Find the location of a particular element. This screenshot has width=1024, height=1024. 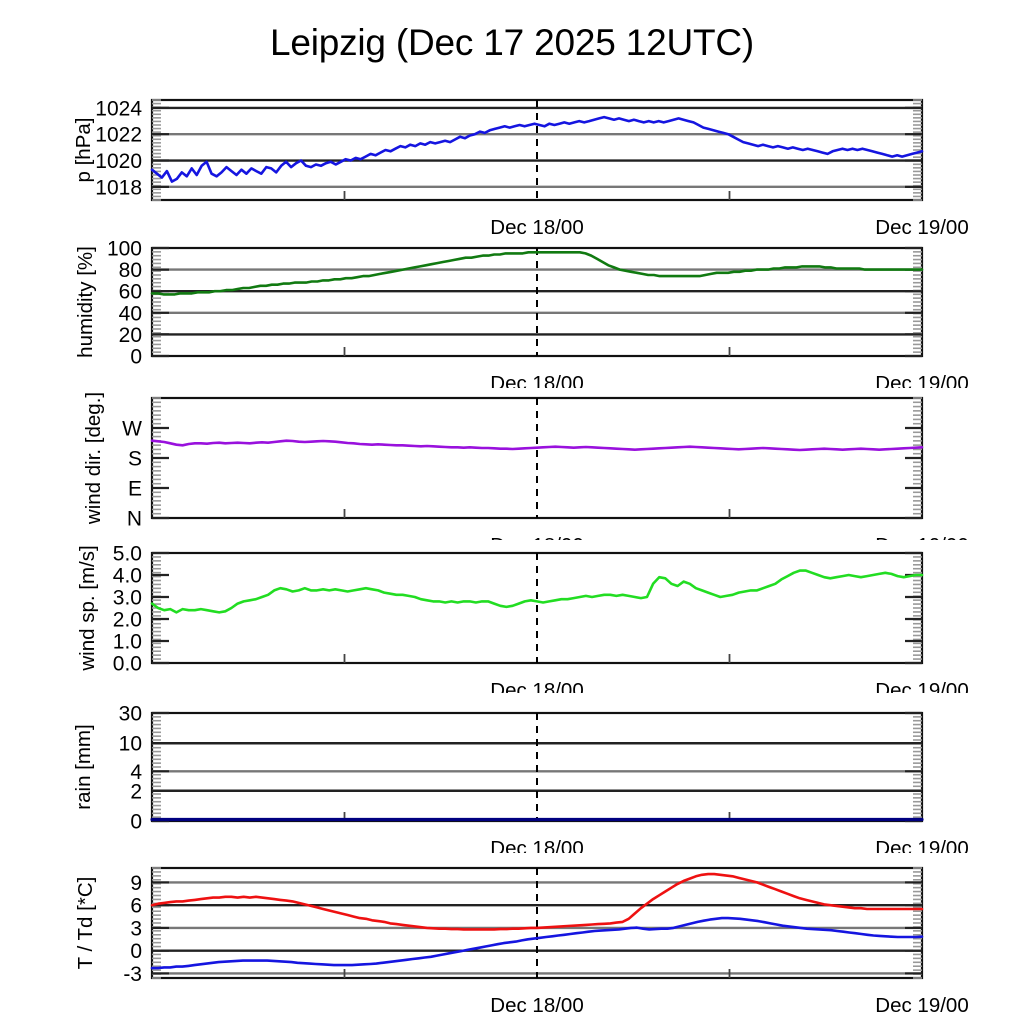

y-axis-label: wind dir. [deg.] is located at coordinates (93, 458).